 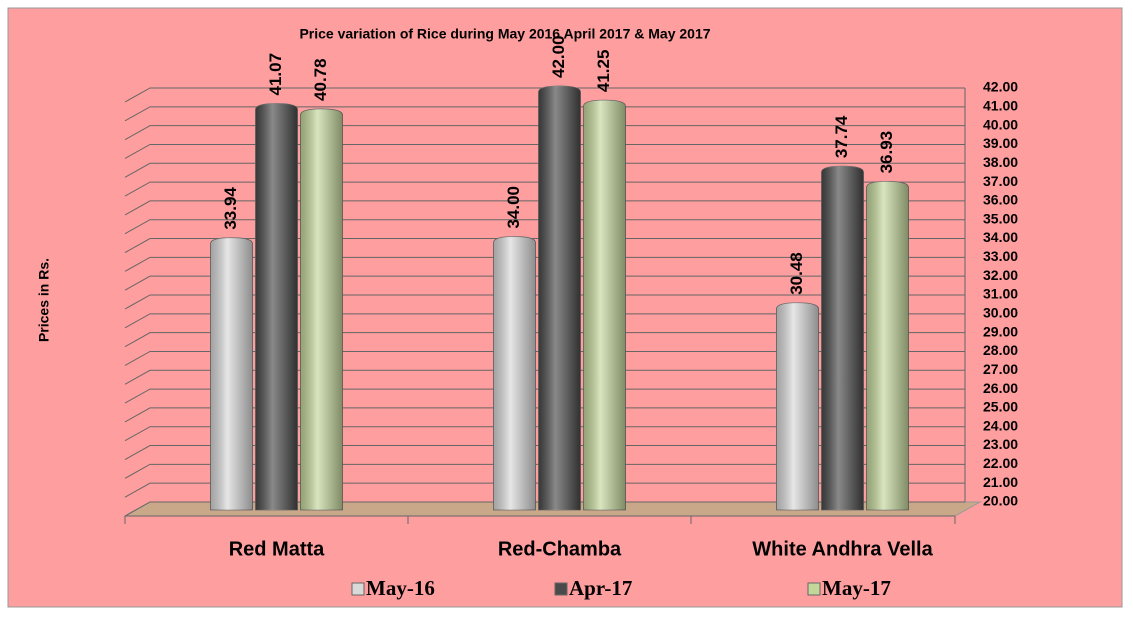 What do you see at coordinates (1000, 463) in the screenshot?
I see `y-tick-label: 22.00` at bounding box center [1000, 463].